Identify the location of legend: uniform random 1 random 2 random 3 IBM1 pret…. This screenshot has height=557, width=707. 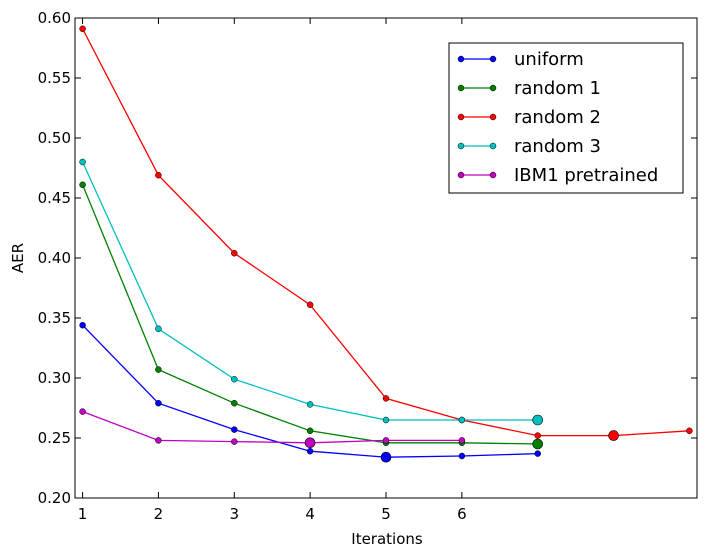
(566, 118).